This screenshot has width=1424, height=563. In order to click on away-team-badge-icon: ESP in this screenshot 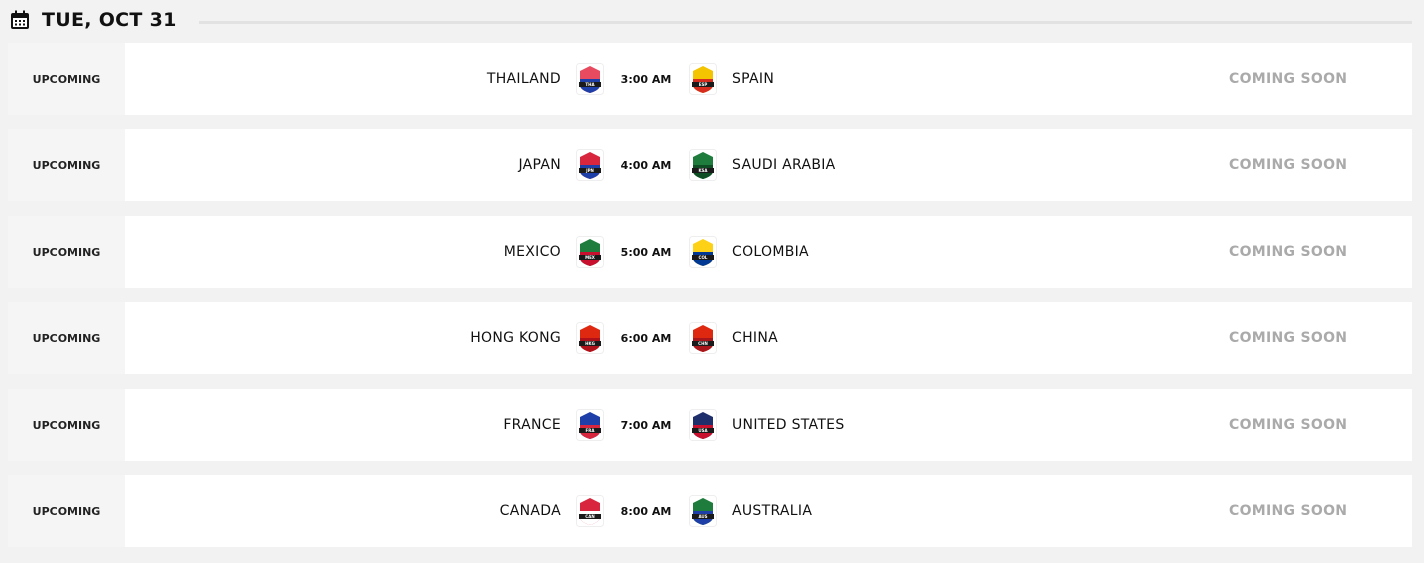, I will do `click(703, 79)`.